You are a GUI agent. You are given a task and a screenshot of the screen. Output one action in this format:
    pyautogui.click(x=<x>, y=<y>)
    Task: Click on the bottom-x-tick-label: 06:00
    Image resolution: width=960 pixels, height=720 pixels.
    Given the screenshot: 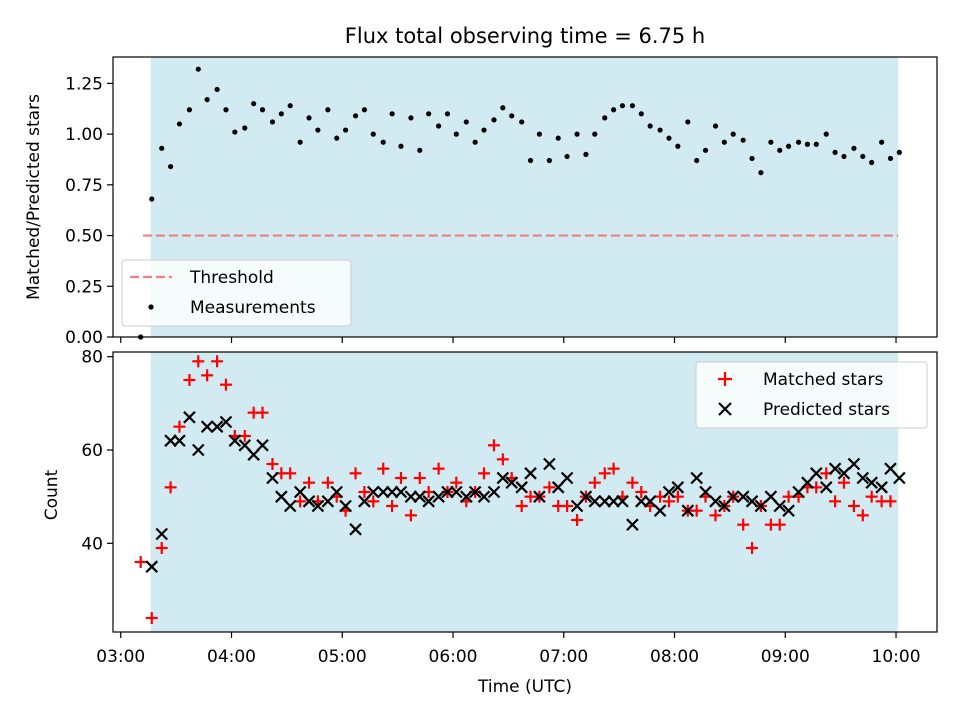 What is the action you would take?
    pyautogui.click(x=453, y=657)
    